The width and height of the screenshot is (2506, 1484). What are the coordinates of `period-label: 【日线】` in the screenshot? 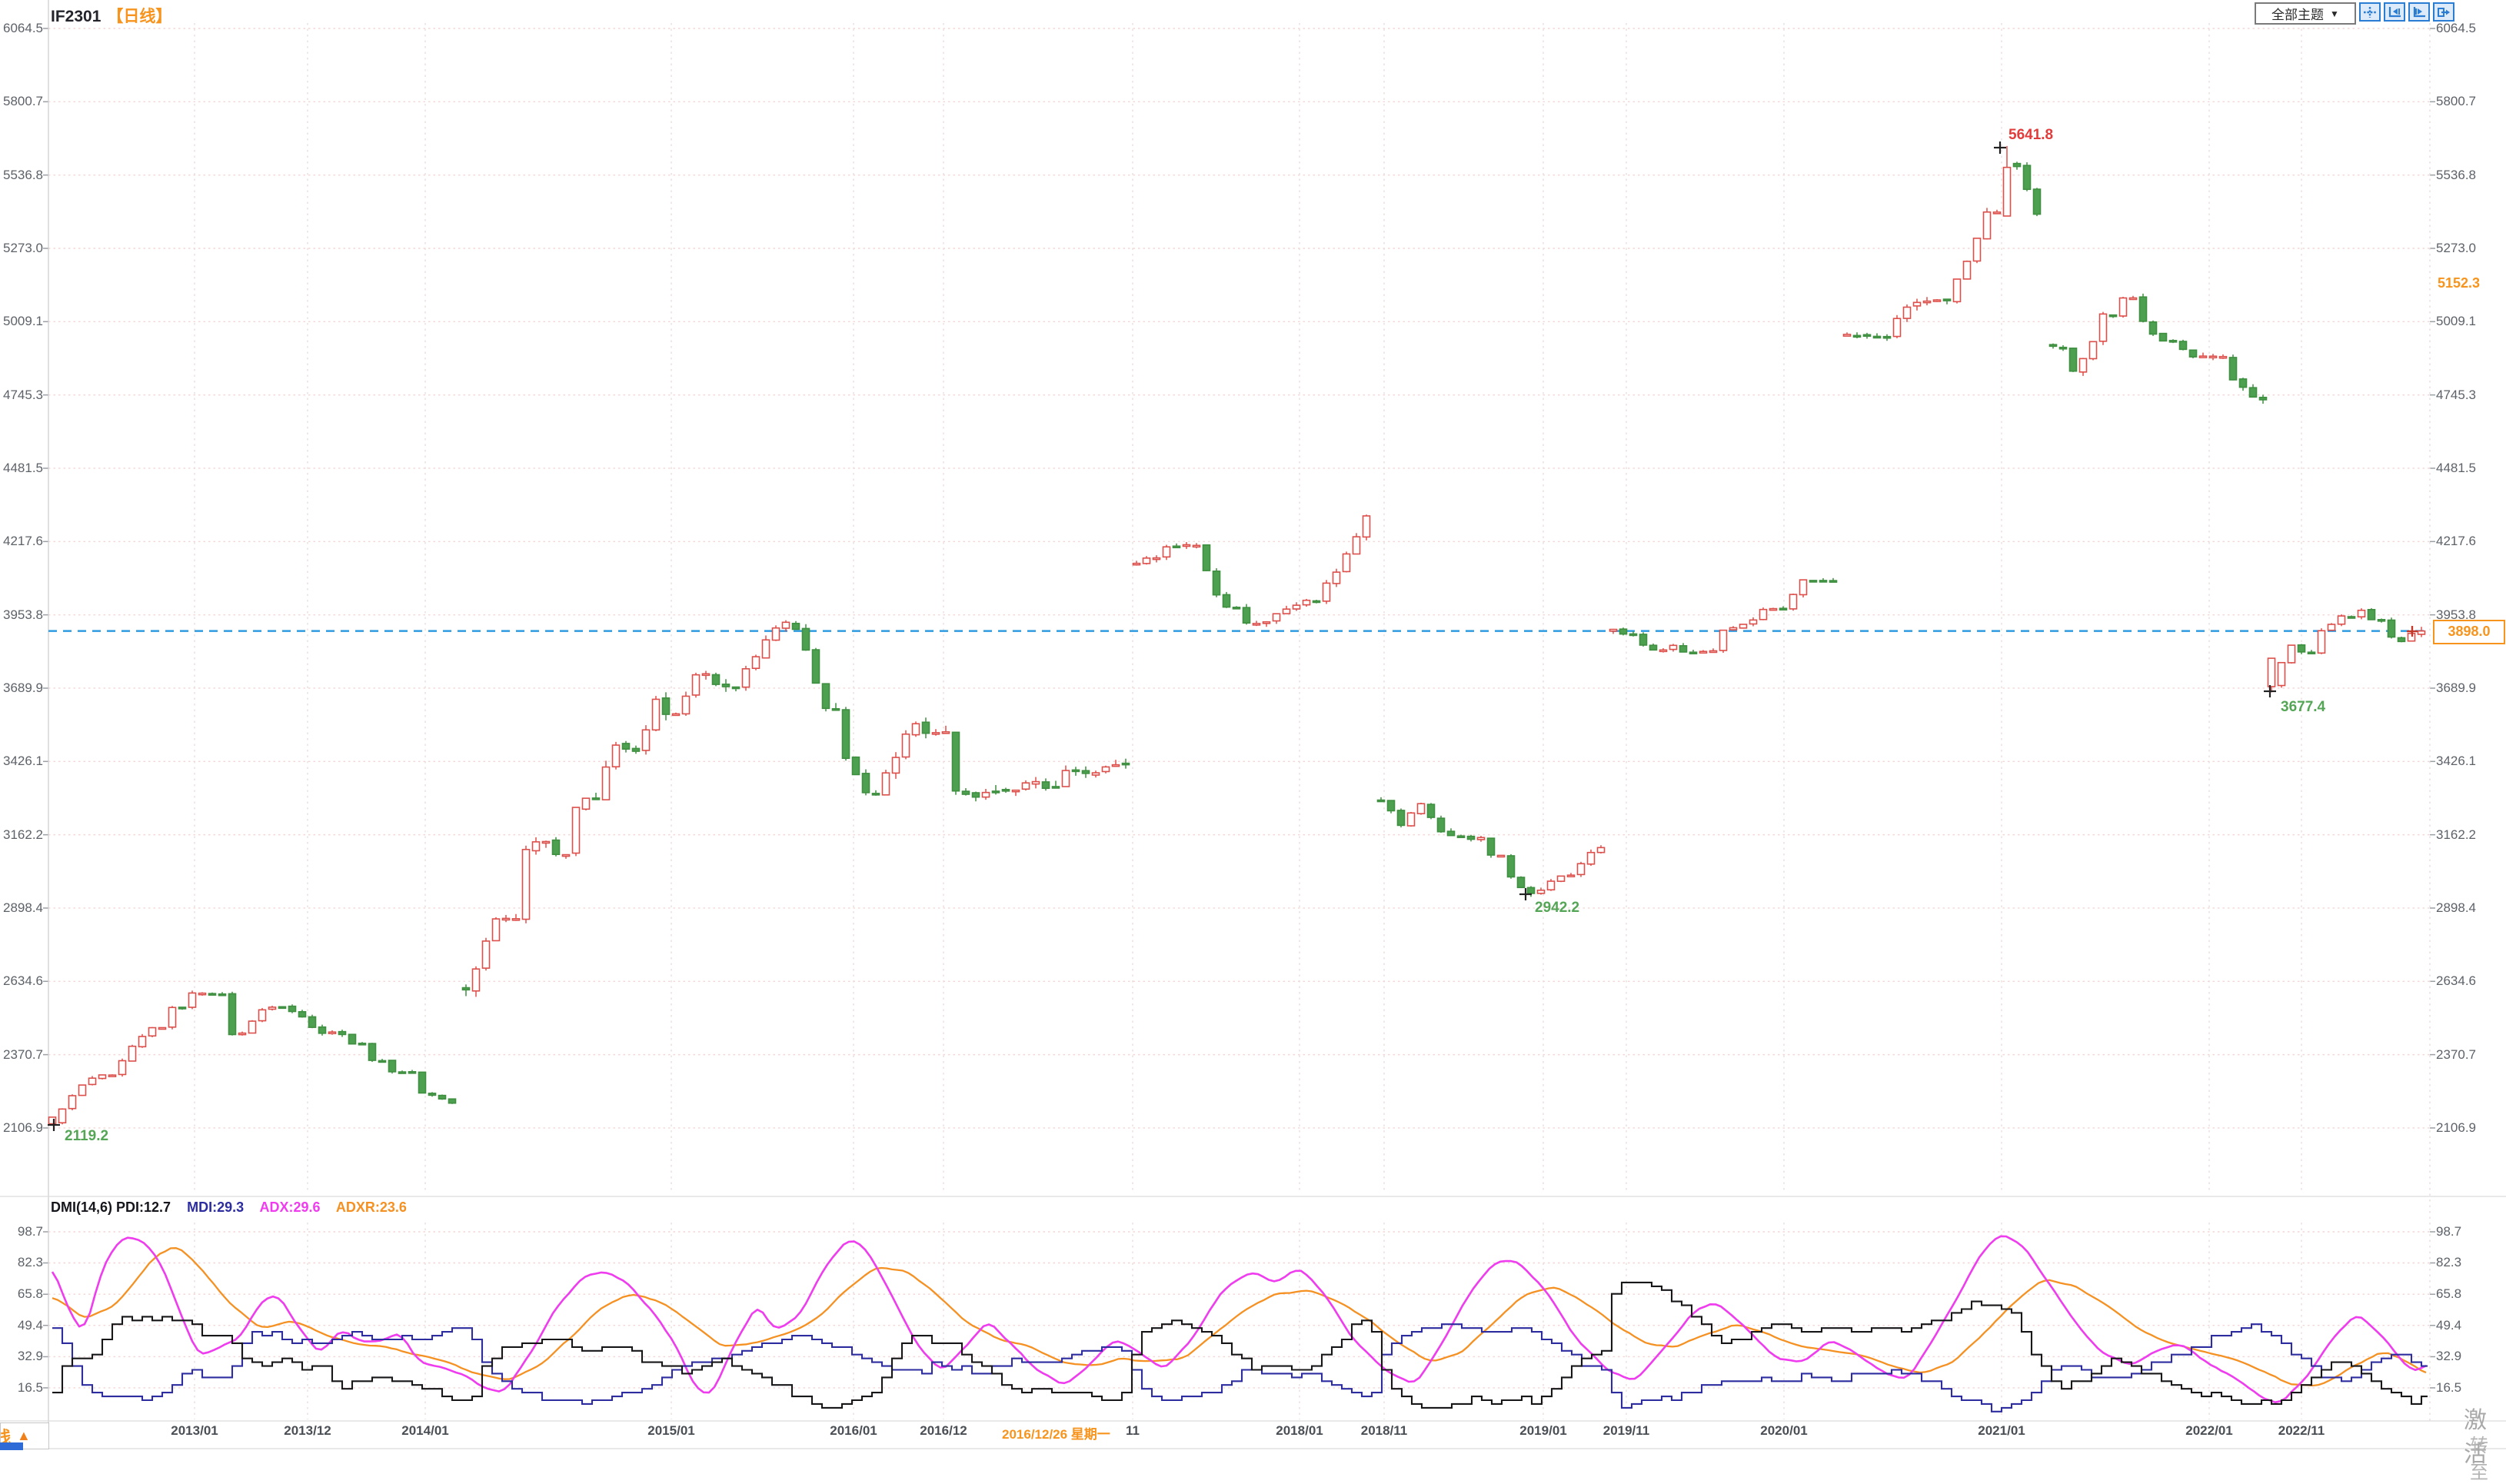 It's located at (139, 16).